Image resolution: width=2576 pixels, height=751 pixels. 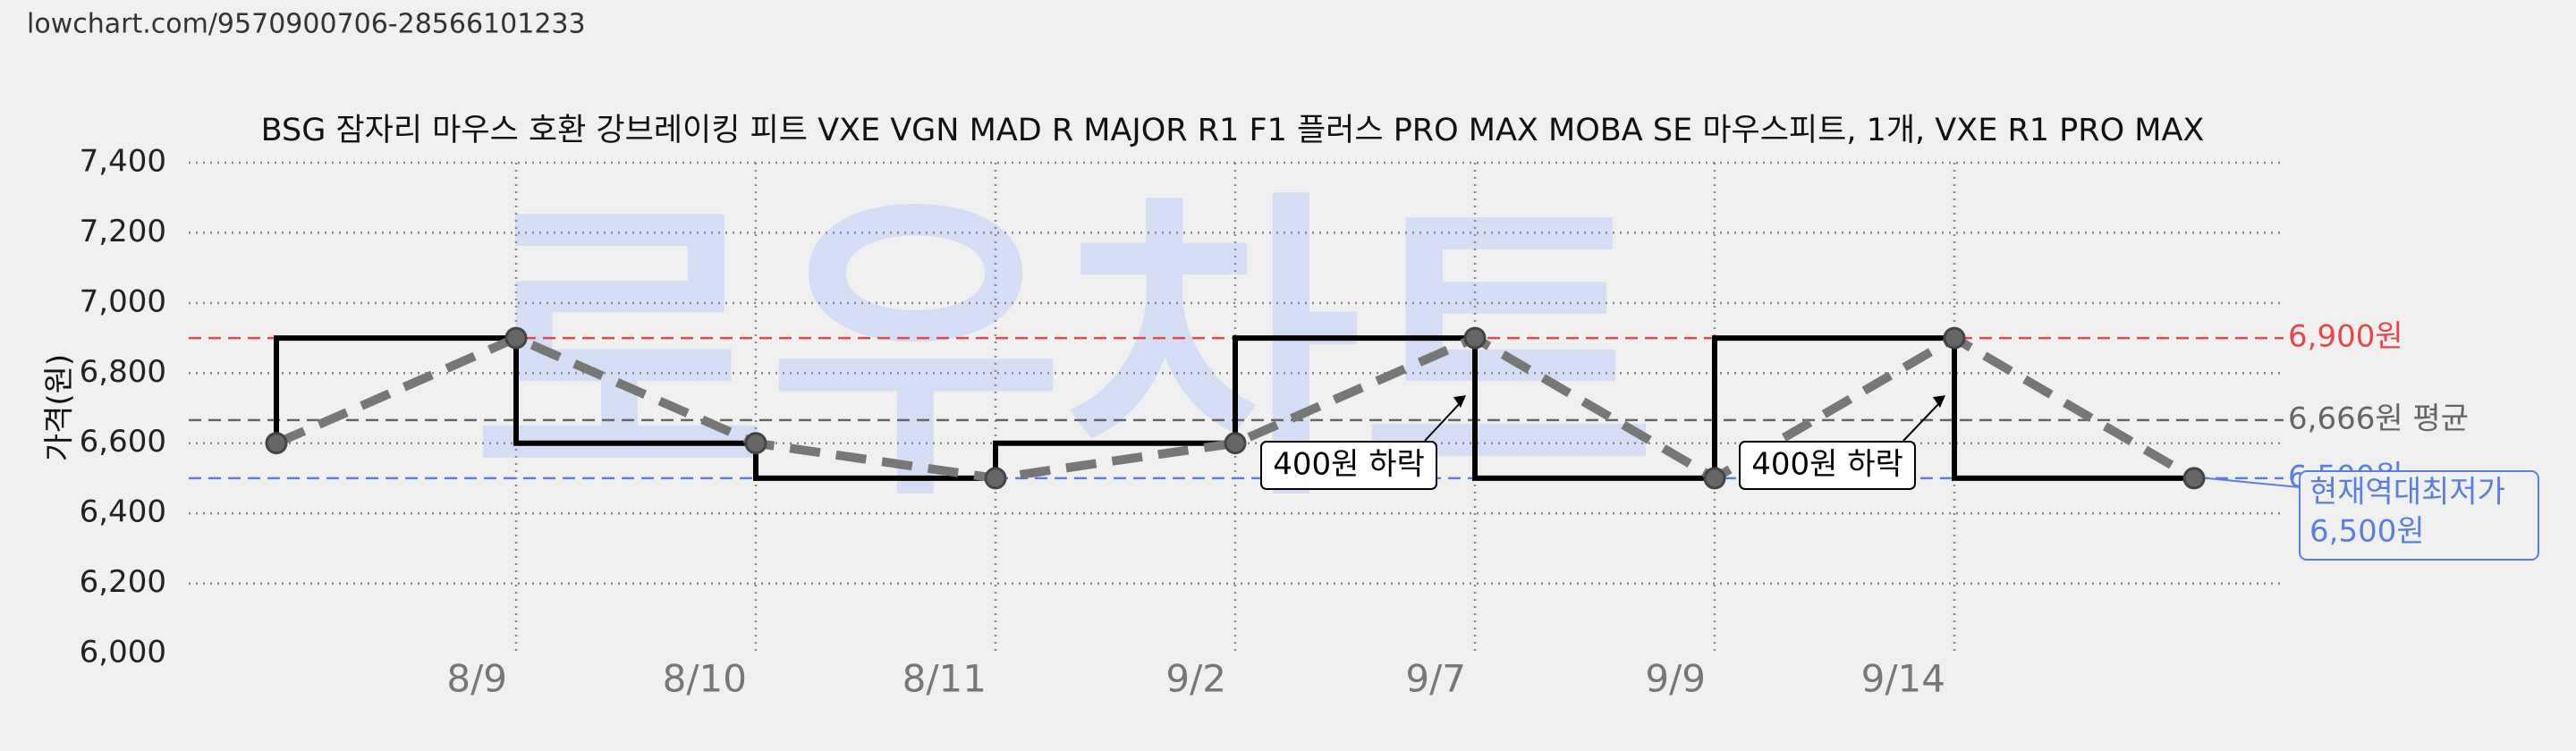 What do you see at coordinates (2253, 482) in the screenshot?
I see `callout-arrow` at bounding box center [2253, 482].